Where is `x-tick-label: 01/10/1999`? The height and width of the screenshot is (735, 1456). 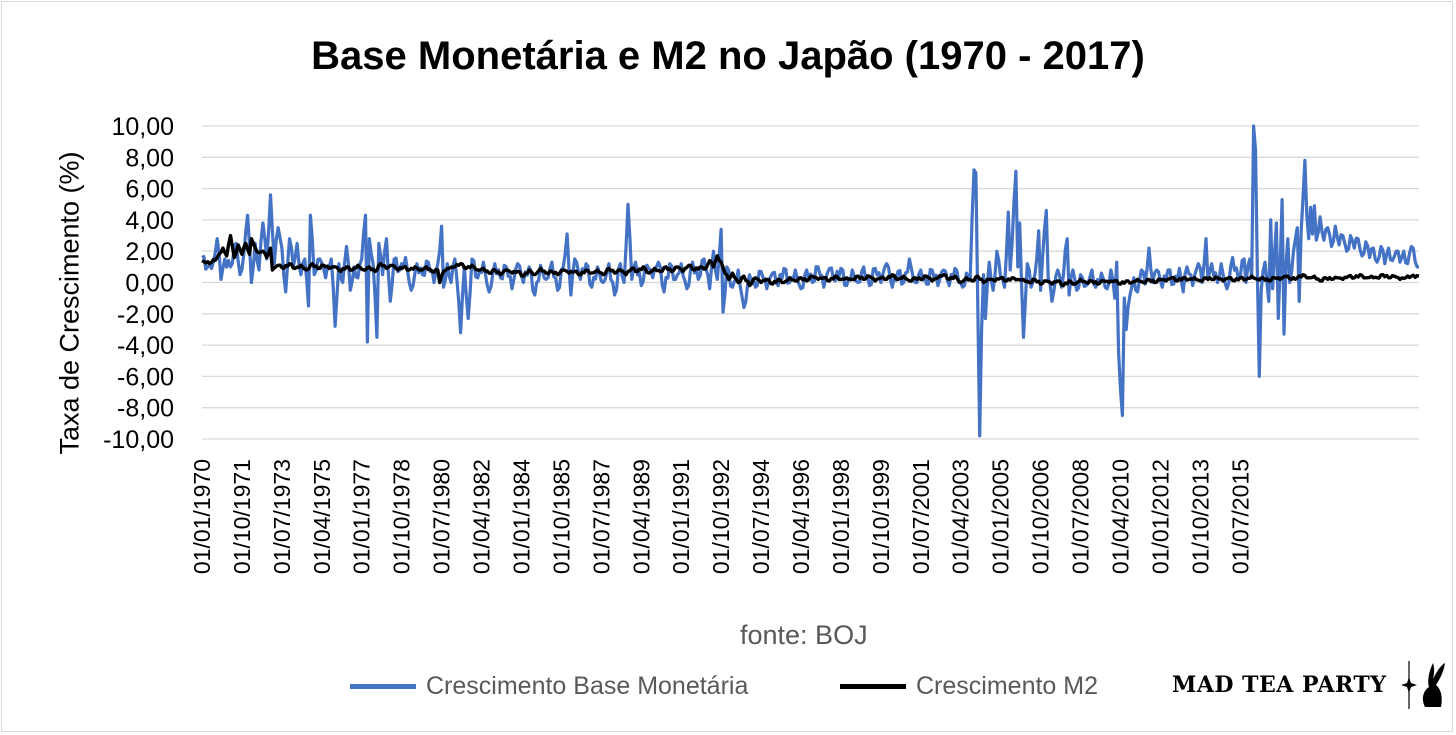 x-tick-label: 01/10/1999 is located at coordinates (881, 516).